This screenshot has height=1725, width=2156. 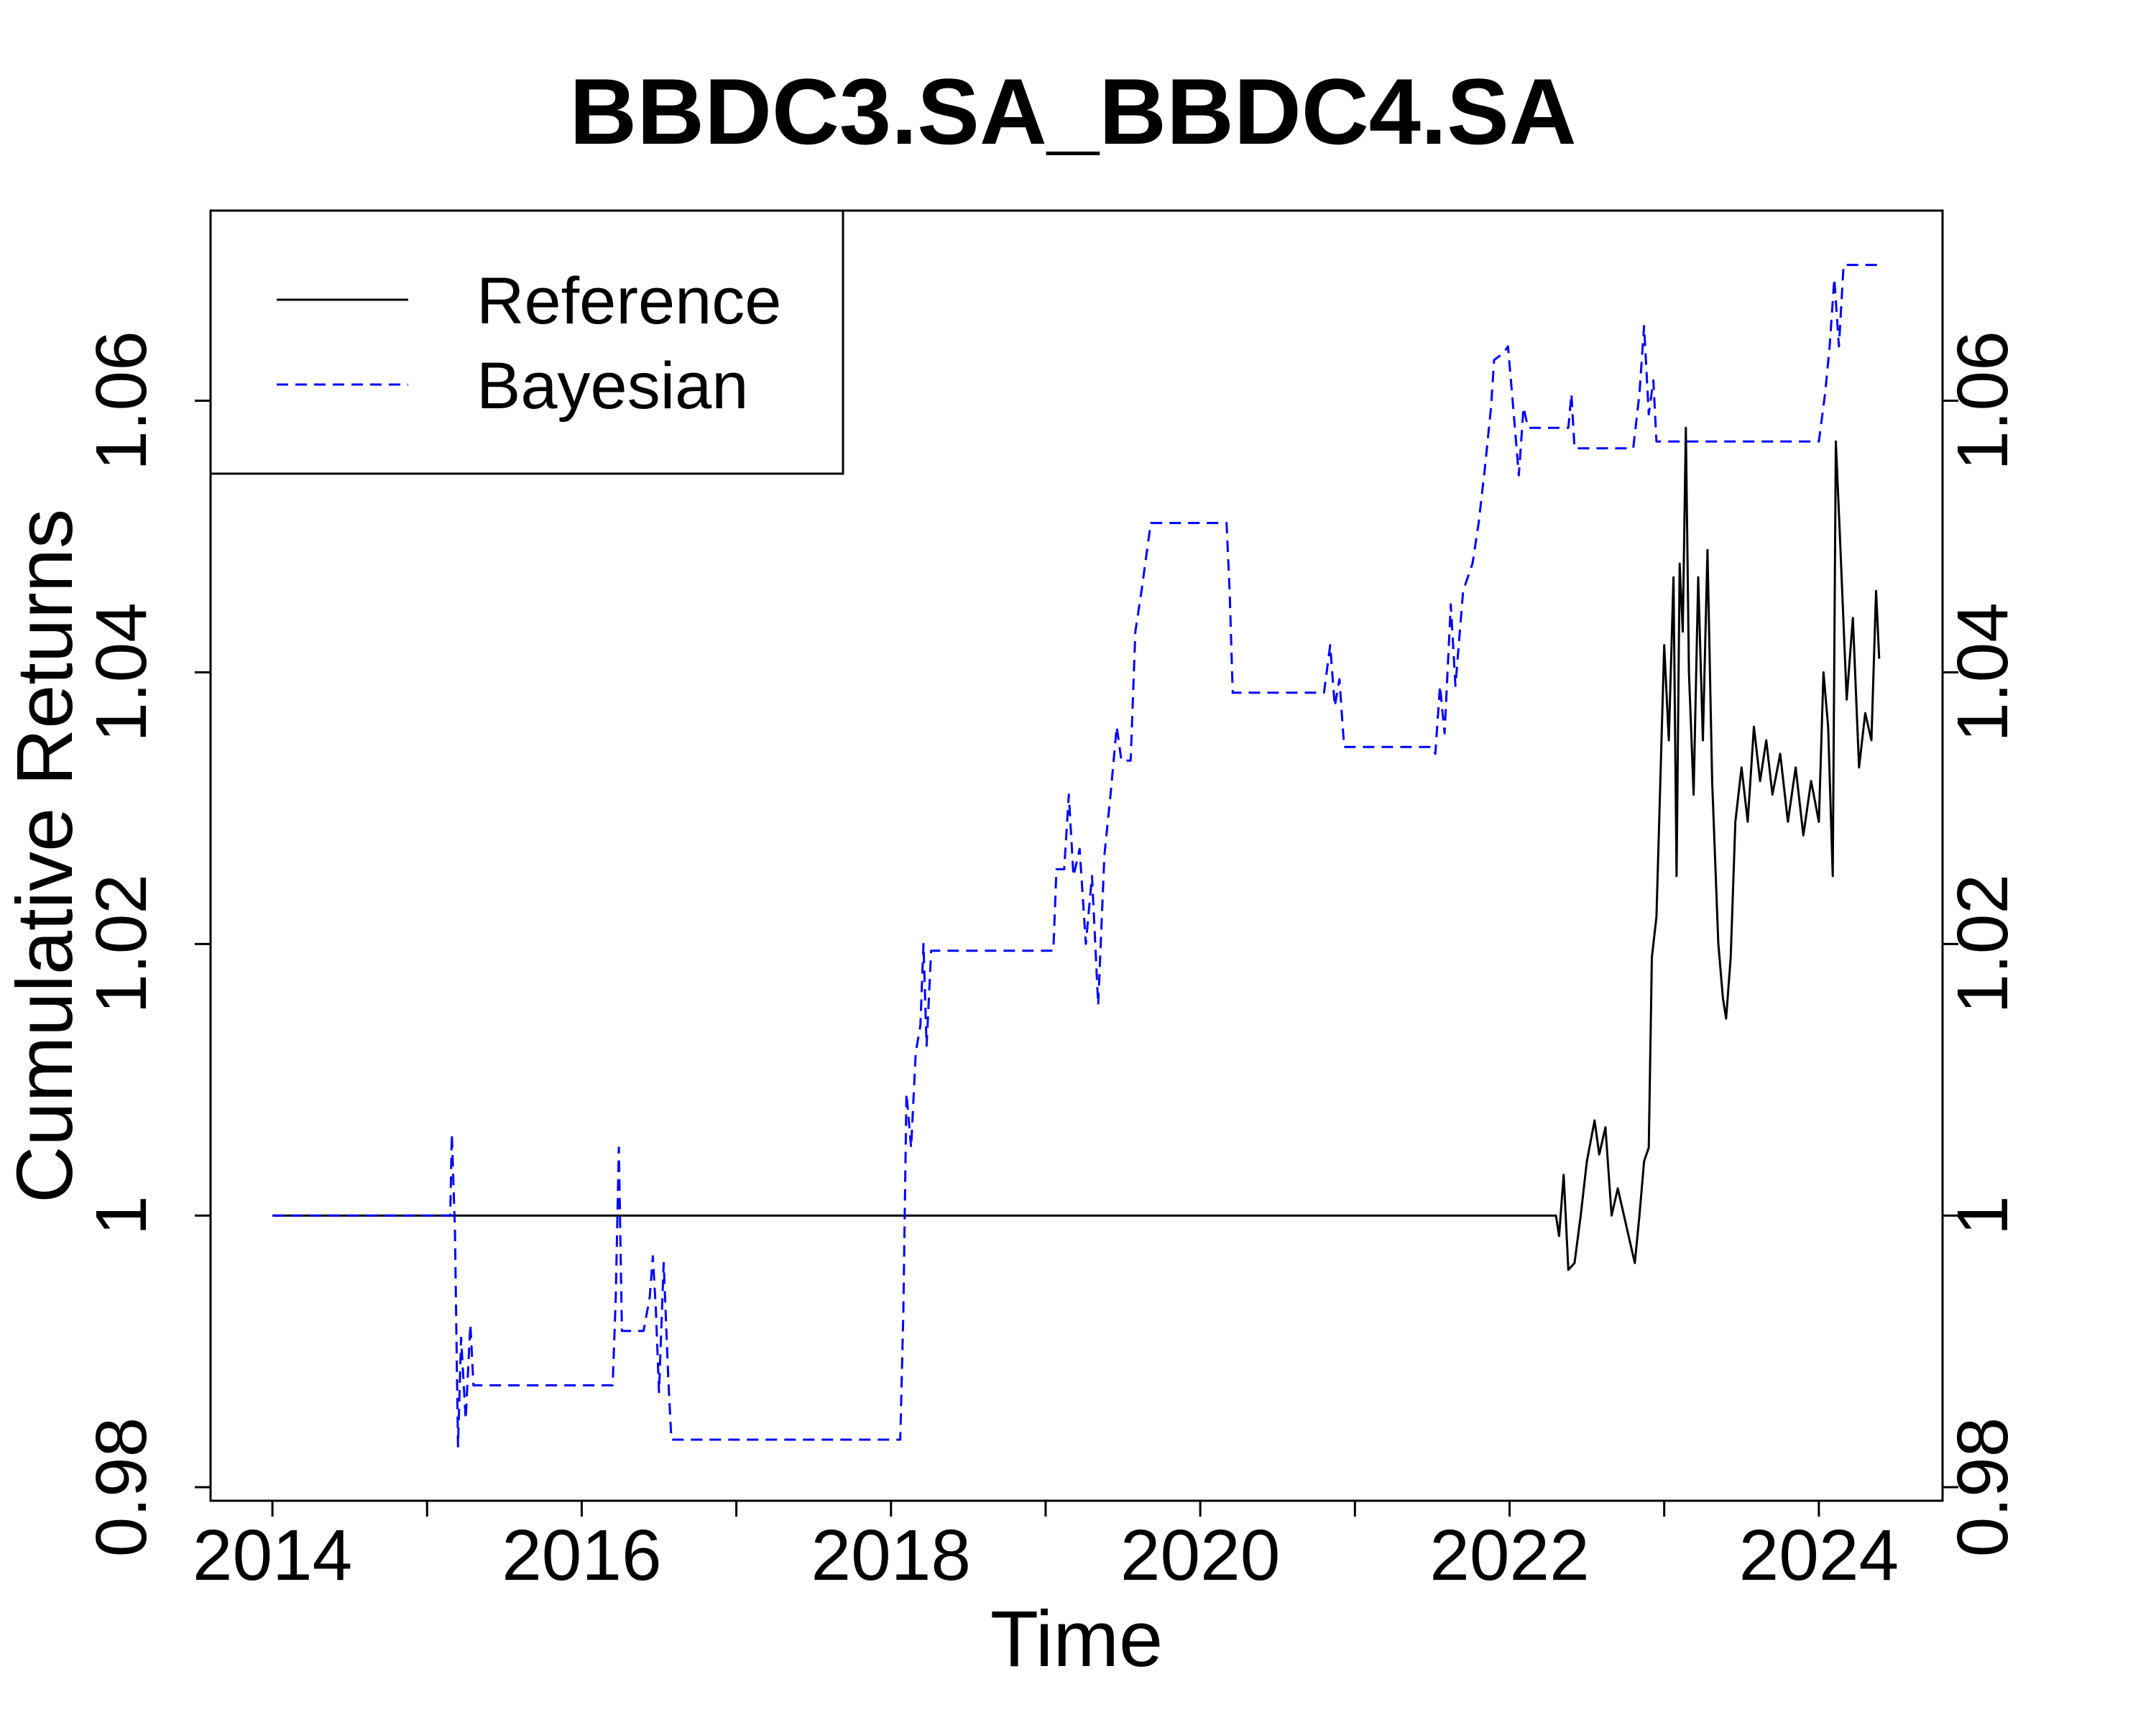 I want to click on y-tick-label-right: 1.02, so click(x=1983, y=944).